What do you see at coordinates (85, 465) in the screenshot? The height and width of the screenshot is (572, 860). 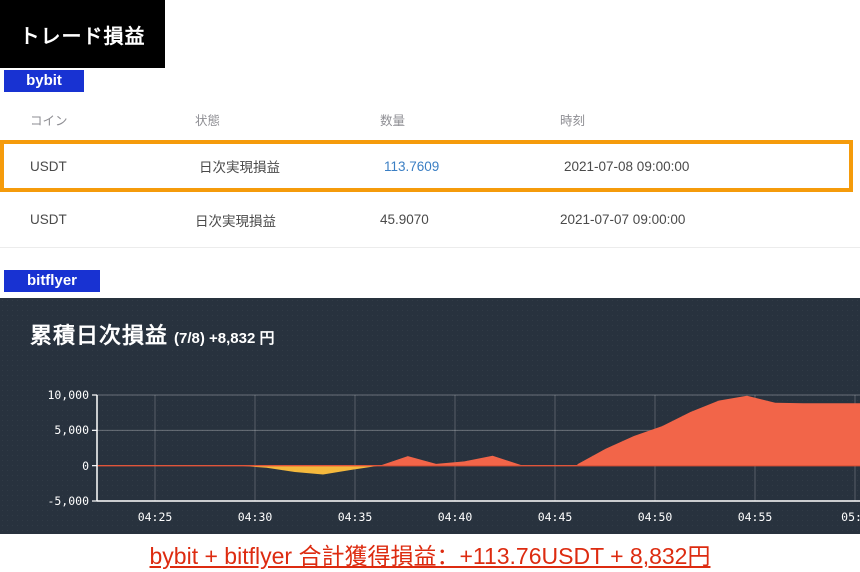 I see `y-axis-tick-label: 0` at bounding box center [85, 465].